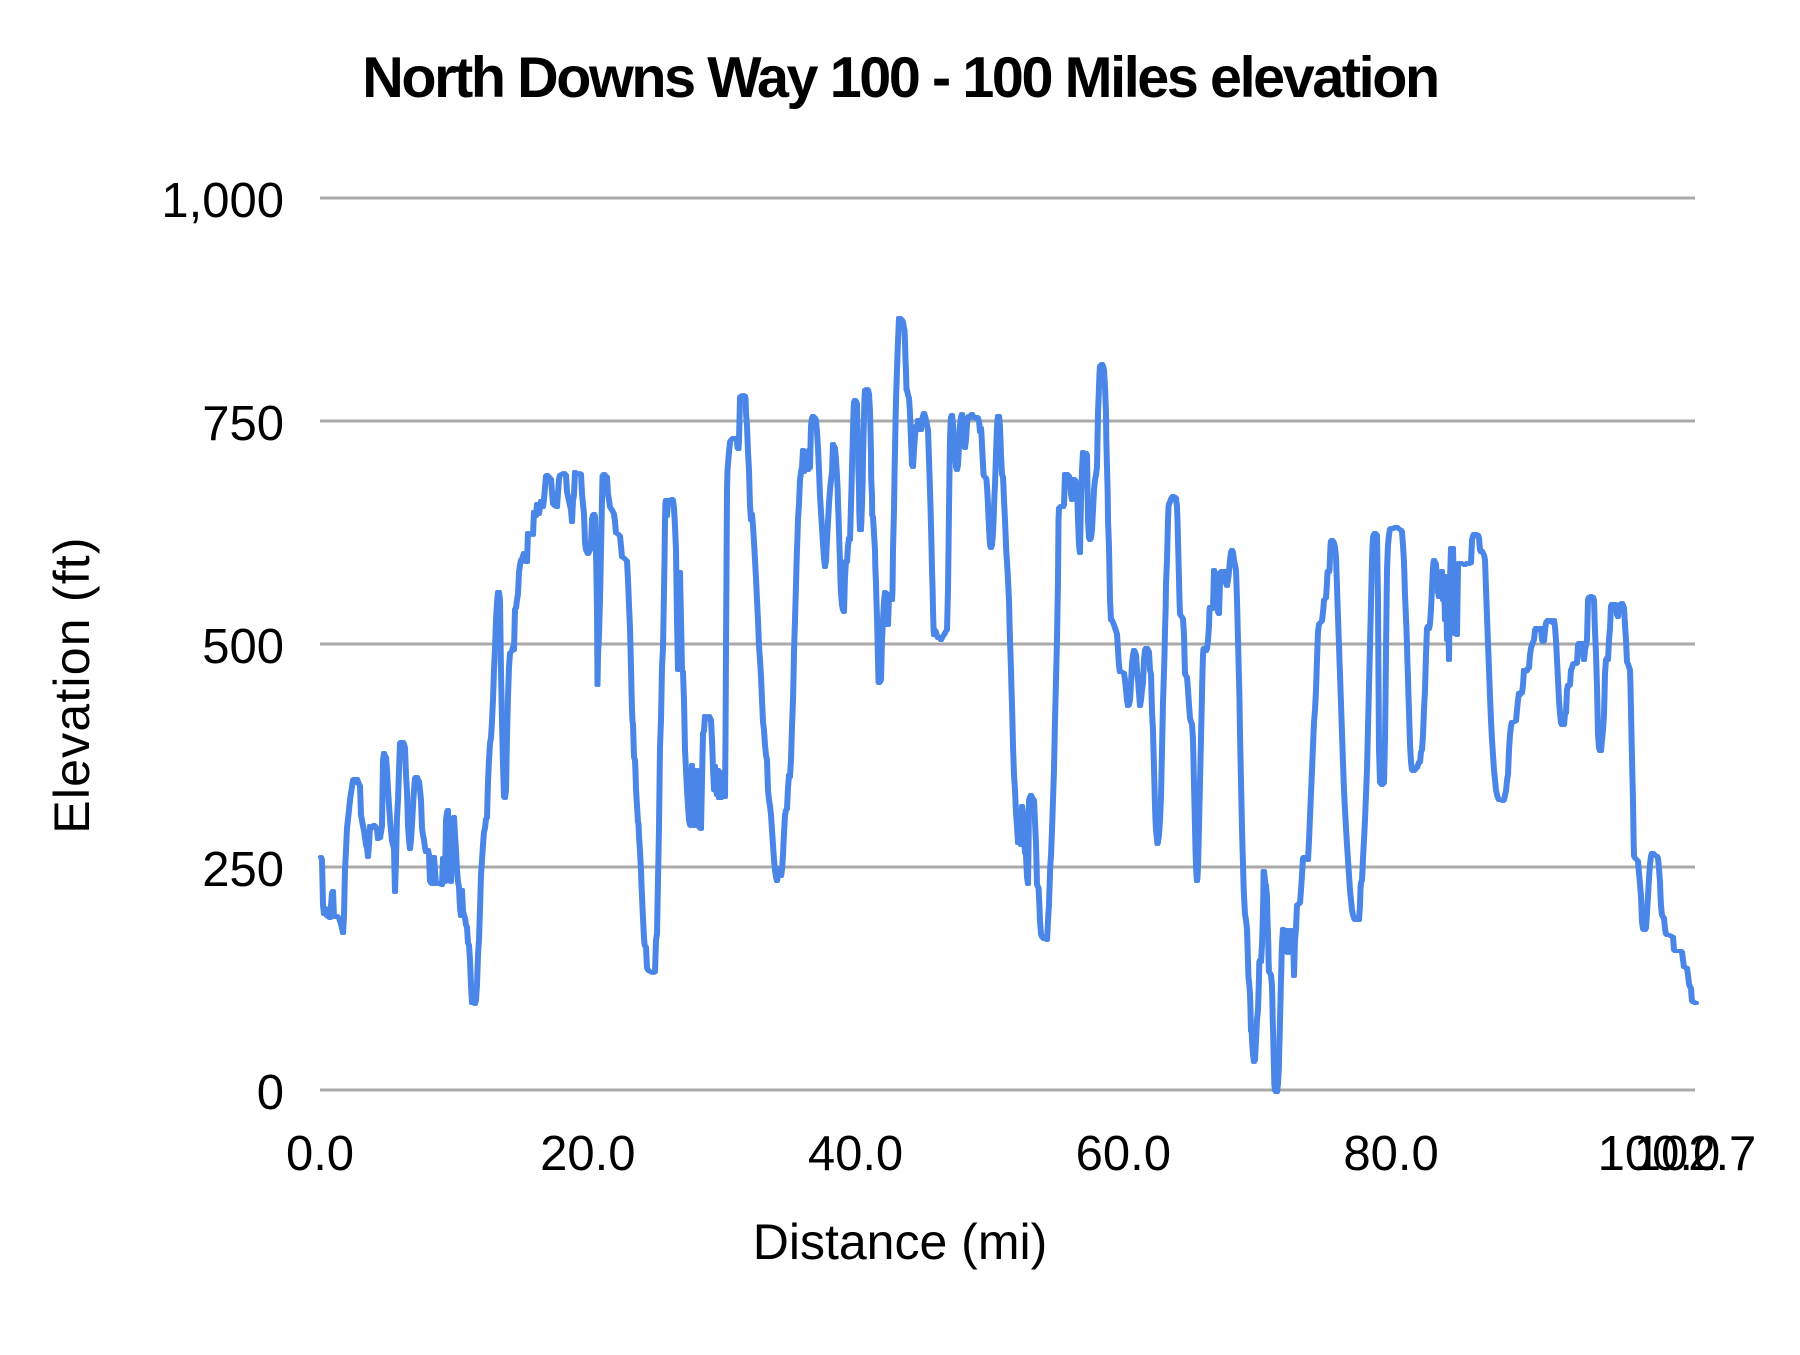 The image size is (1800, 1355). Describe the element at coordinates (1123, 1154) in the screenshot. I see `svg-text: 60.0` at that location.